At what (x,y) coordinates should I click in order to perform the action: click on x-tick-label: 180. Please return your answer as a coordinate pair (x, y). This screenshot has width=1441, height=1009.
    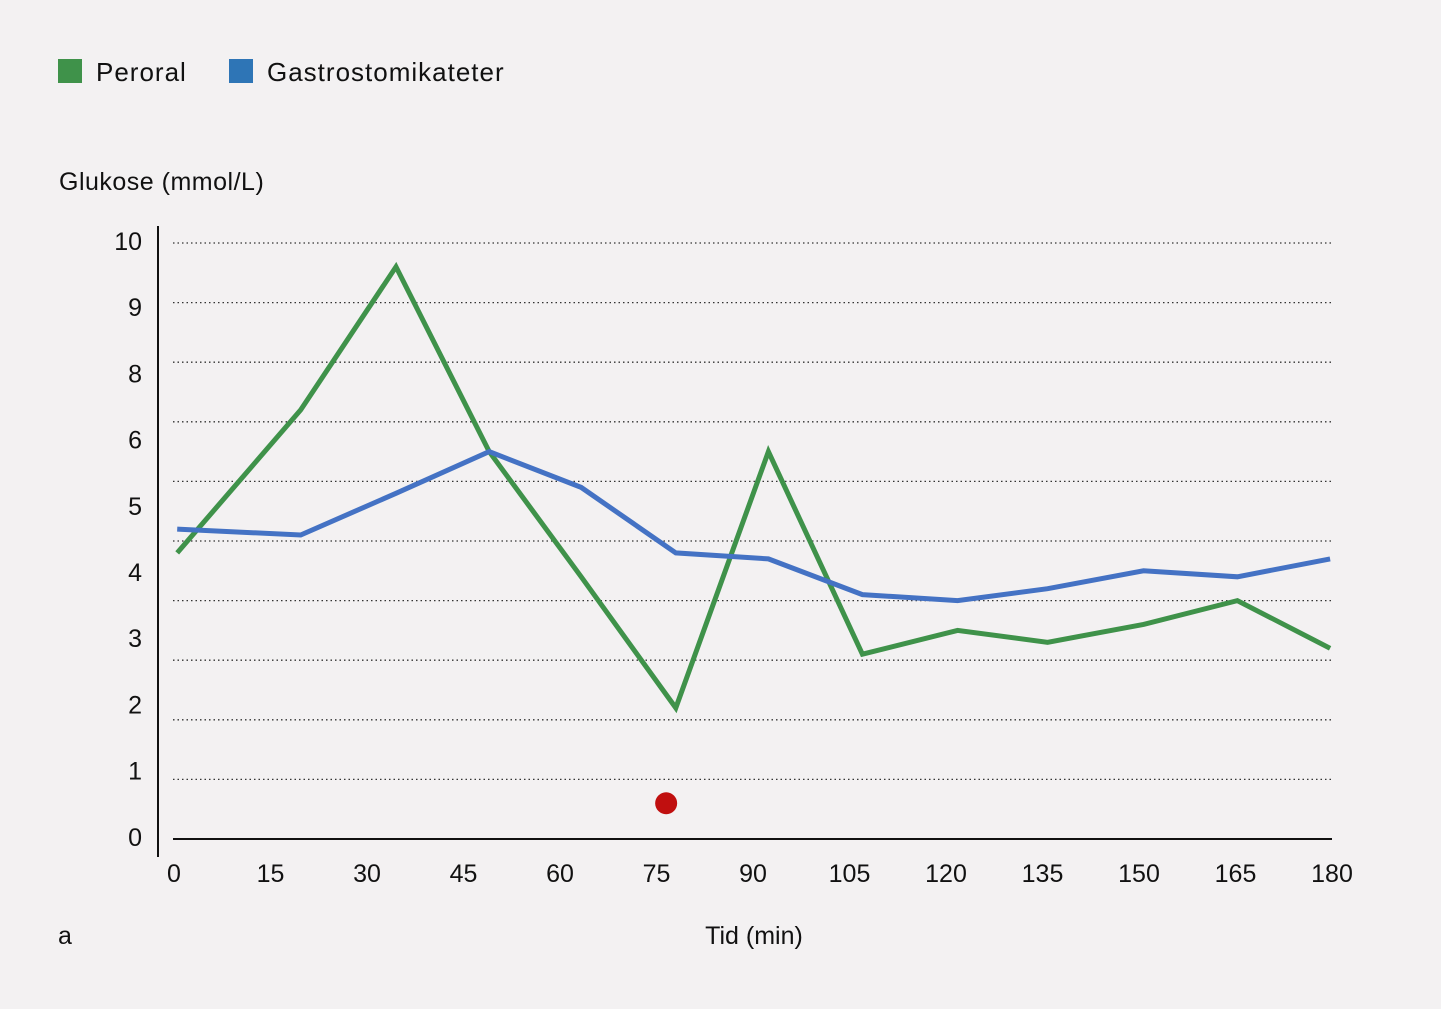
    Looking at the image, I should click on (1332, 874).